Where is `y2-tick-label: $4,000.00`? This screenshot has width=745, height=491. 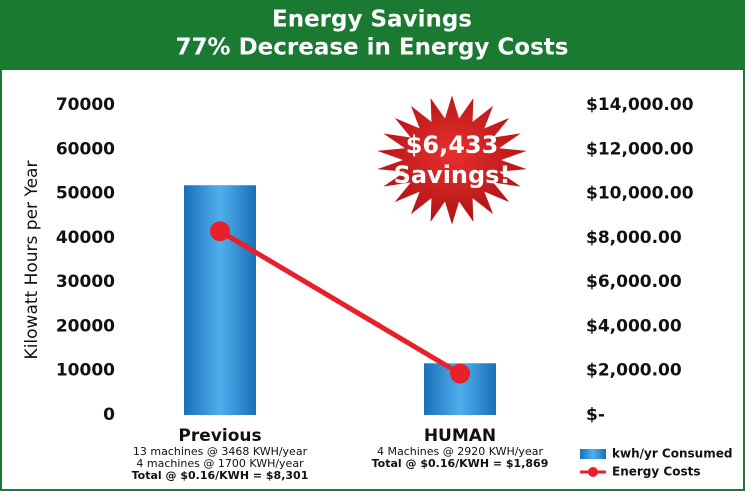
y2-tick-label: $4,000.00 is located at coordinates (634, 326).